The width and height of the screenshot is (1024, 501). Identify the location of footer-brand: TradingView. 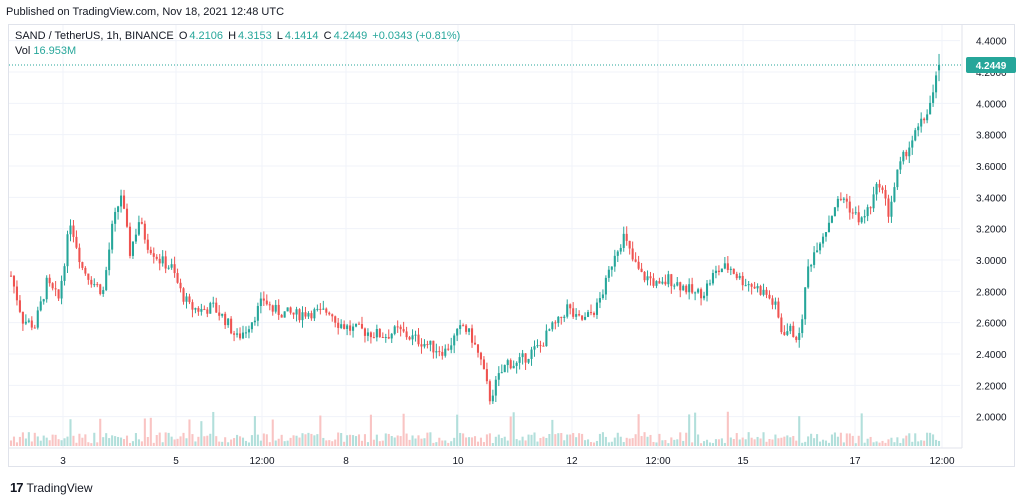
(59, 487).